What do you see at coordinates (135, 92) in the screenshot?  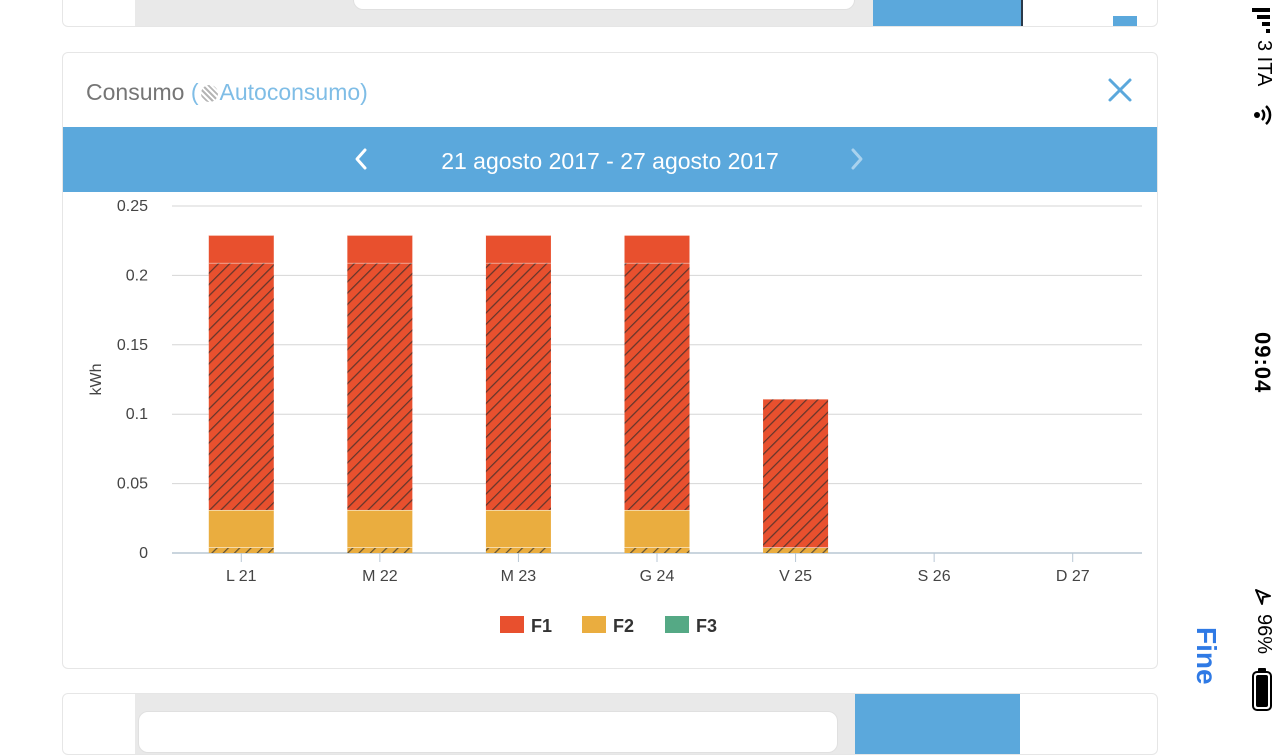 I see `card-title-text: Consumo` at bounding box center [135, 92].